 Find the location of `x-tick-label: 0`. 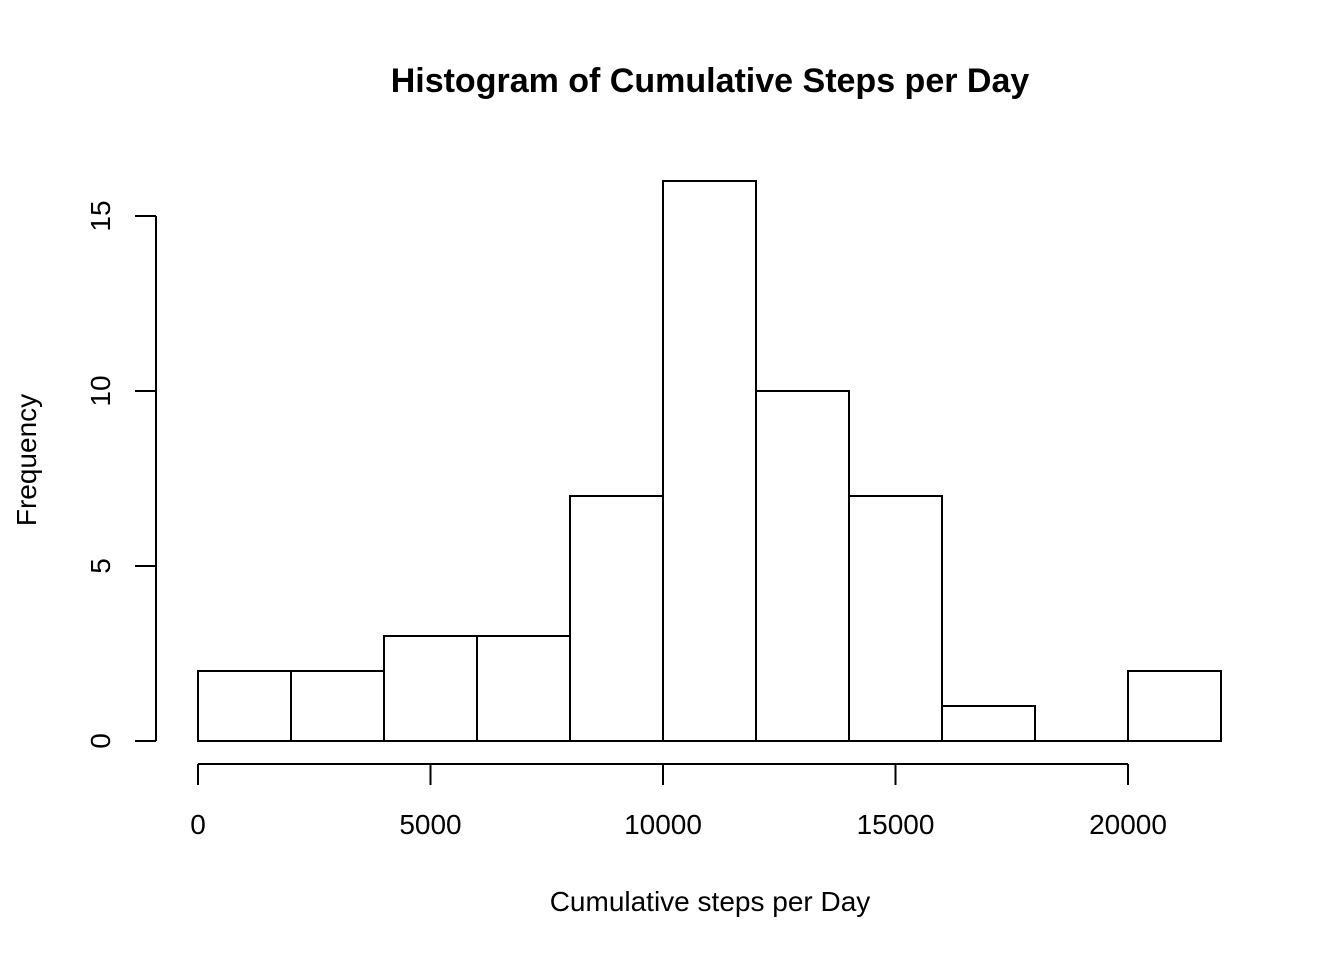

x-tick-label: 0 is located at coordinates (198, 824).